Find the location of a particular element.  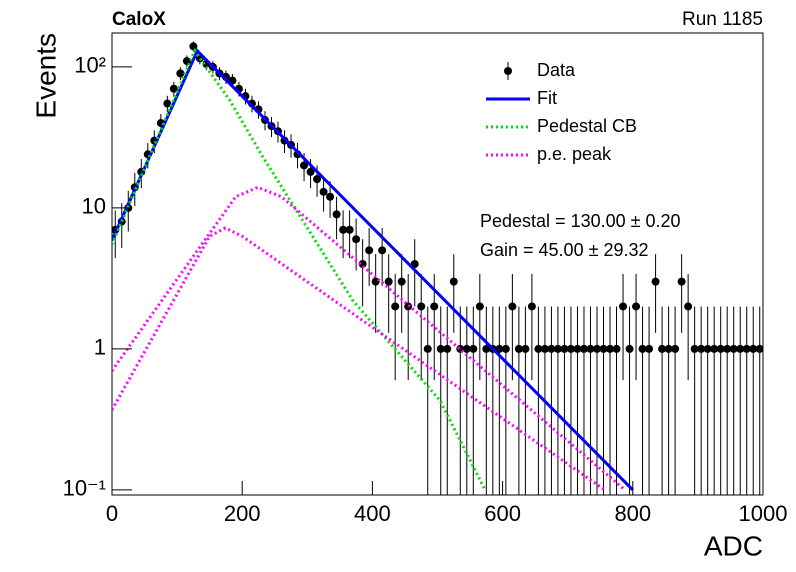

y-tick-label: 10 is located at coordinates (94, 206).